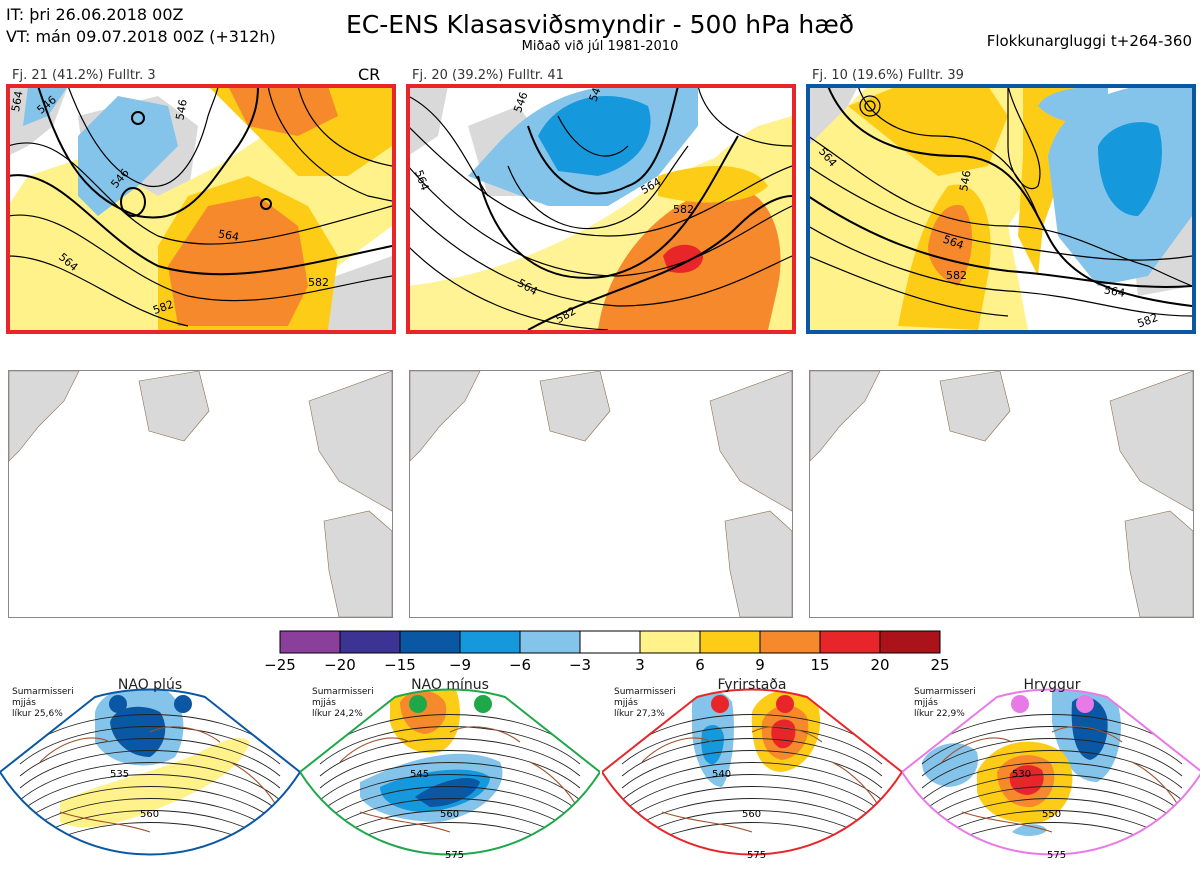 Image resolution: width=1200 pixels, height=875 pixels. I want to click on regime-contour-label: 550, so click(1051, 814).